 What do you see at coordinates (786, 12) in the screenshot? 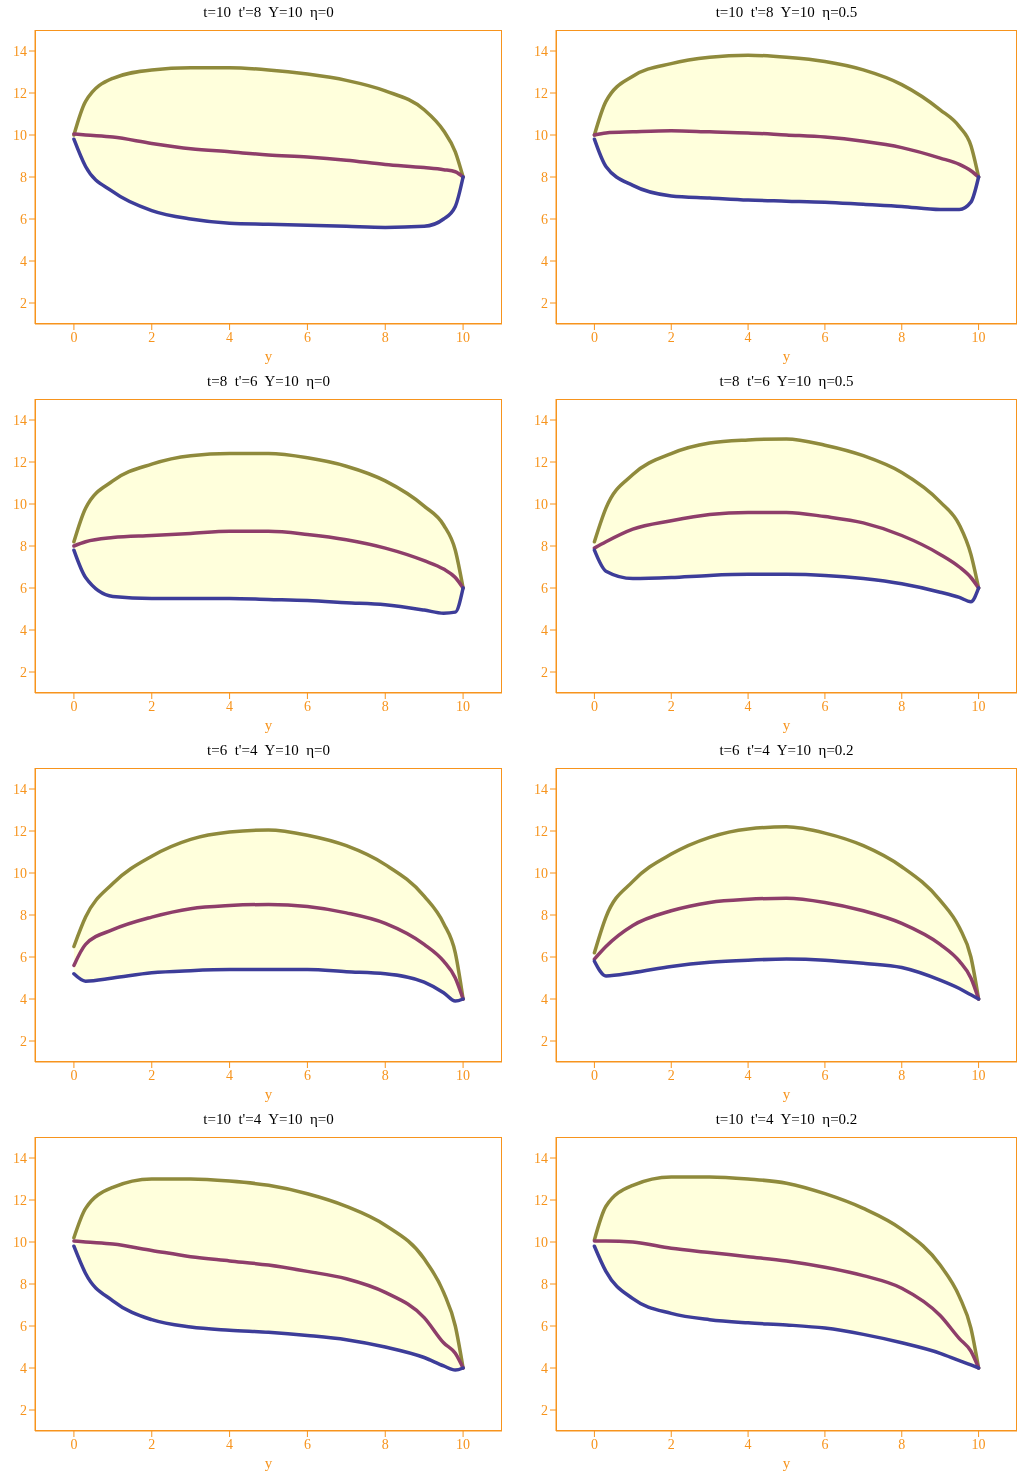
I see `chart-title: t=10 t'=8 Y=10 η=0.5` at bounding box center [786, 12].